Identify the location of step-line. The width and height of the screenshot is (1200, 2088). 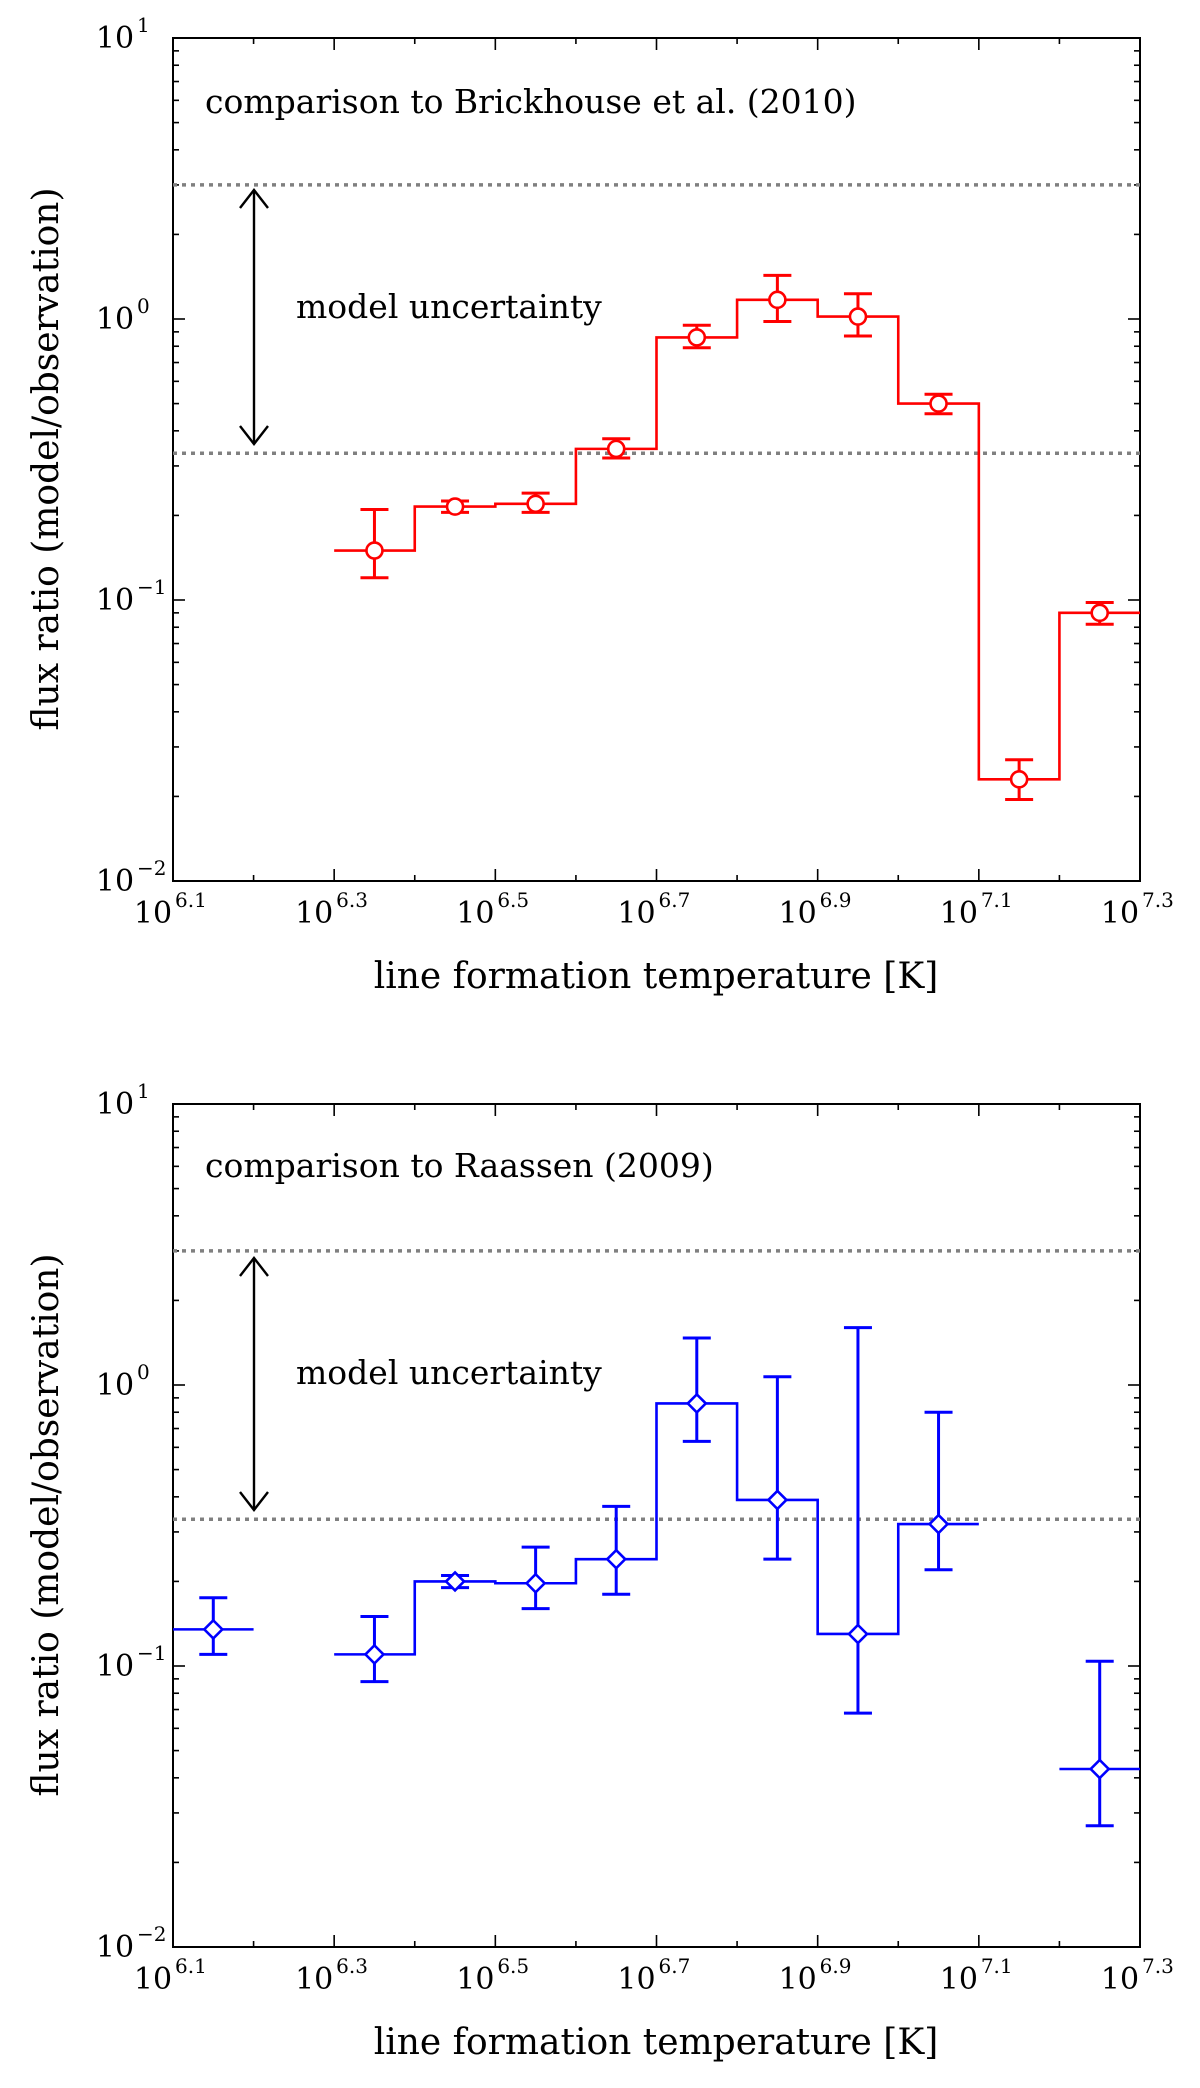
(656, 1529).